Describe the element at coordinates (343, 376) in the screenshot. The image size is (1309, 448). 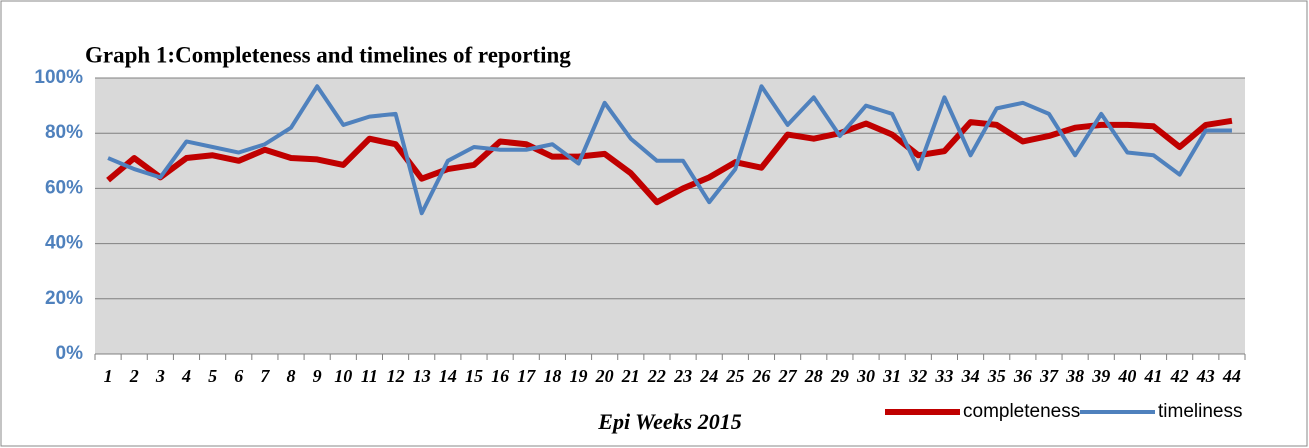
I see `x-tick-label: 10` at that location.